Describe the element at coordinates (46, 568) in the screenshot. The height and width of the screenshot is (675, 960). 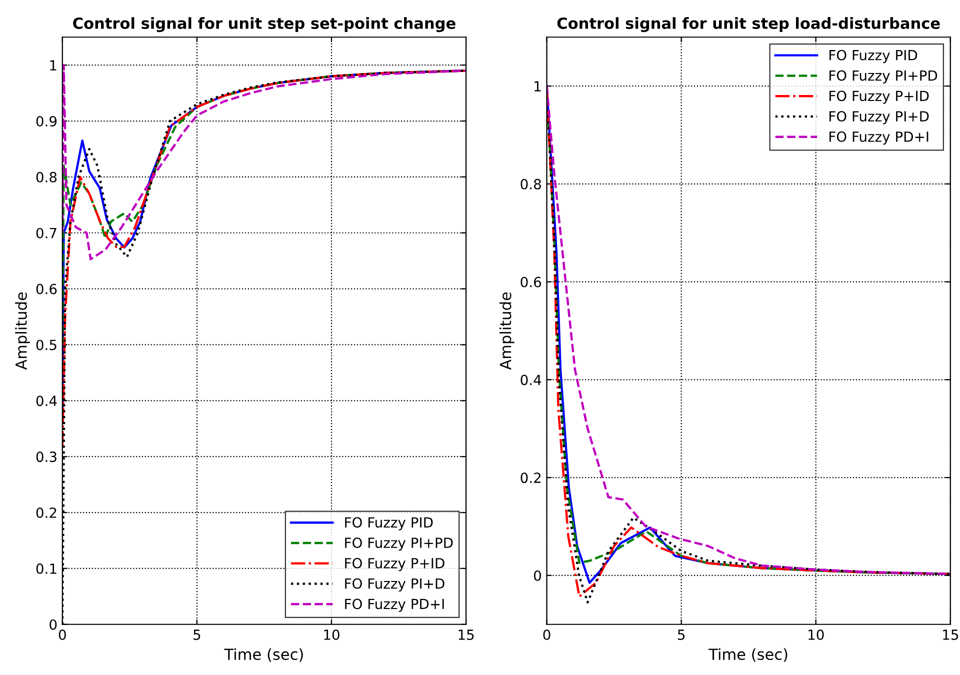
I see `y-tick-label: 0.1` at that location.